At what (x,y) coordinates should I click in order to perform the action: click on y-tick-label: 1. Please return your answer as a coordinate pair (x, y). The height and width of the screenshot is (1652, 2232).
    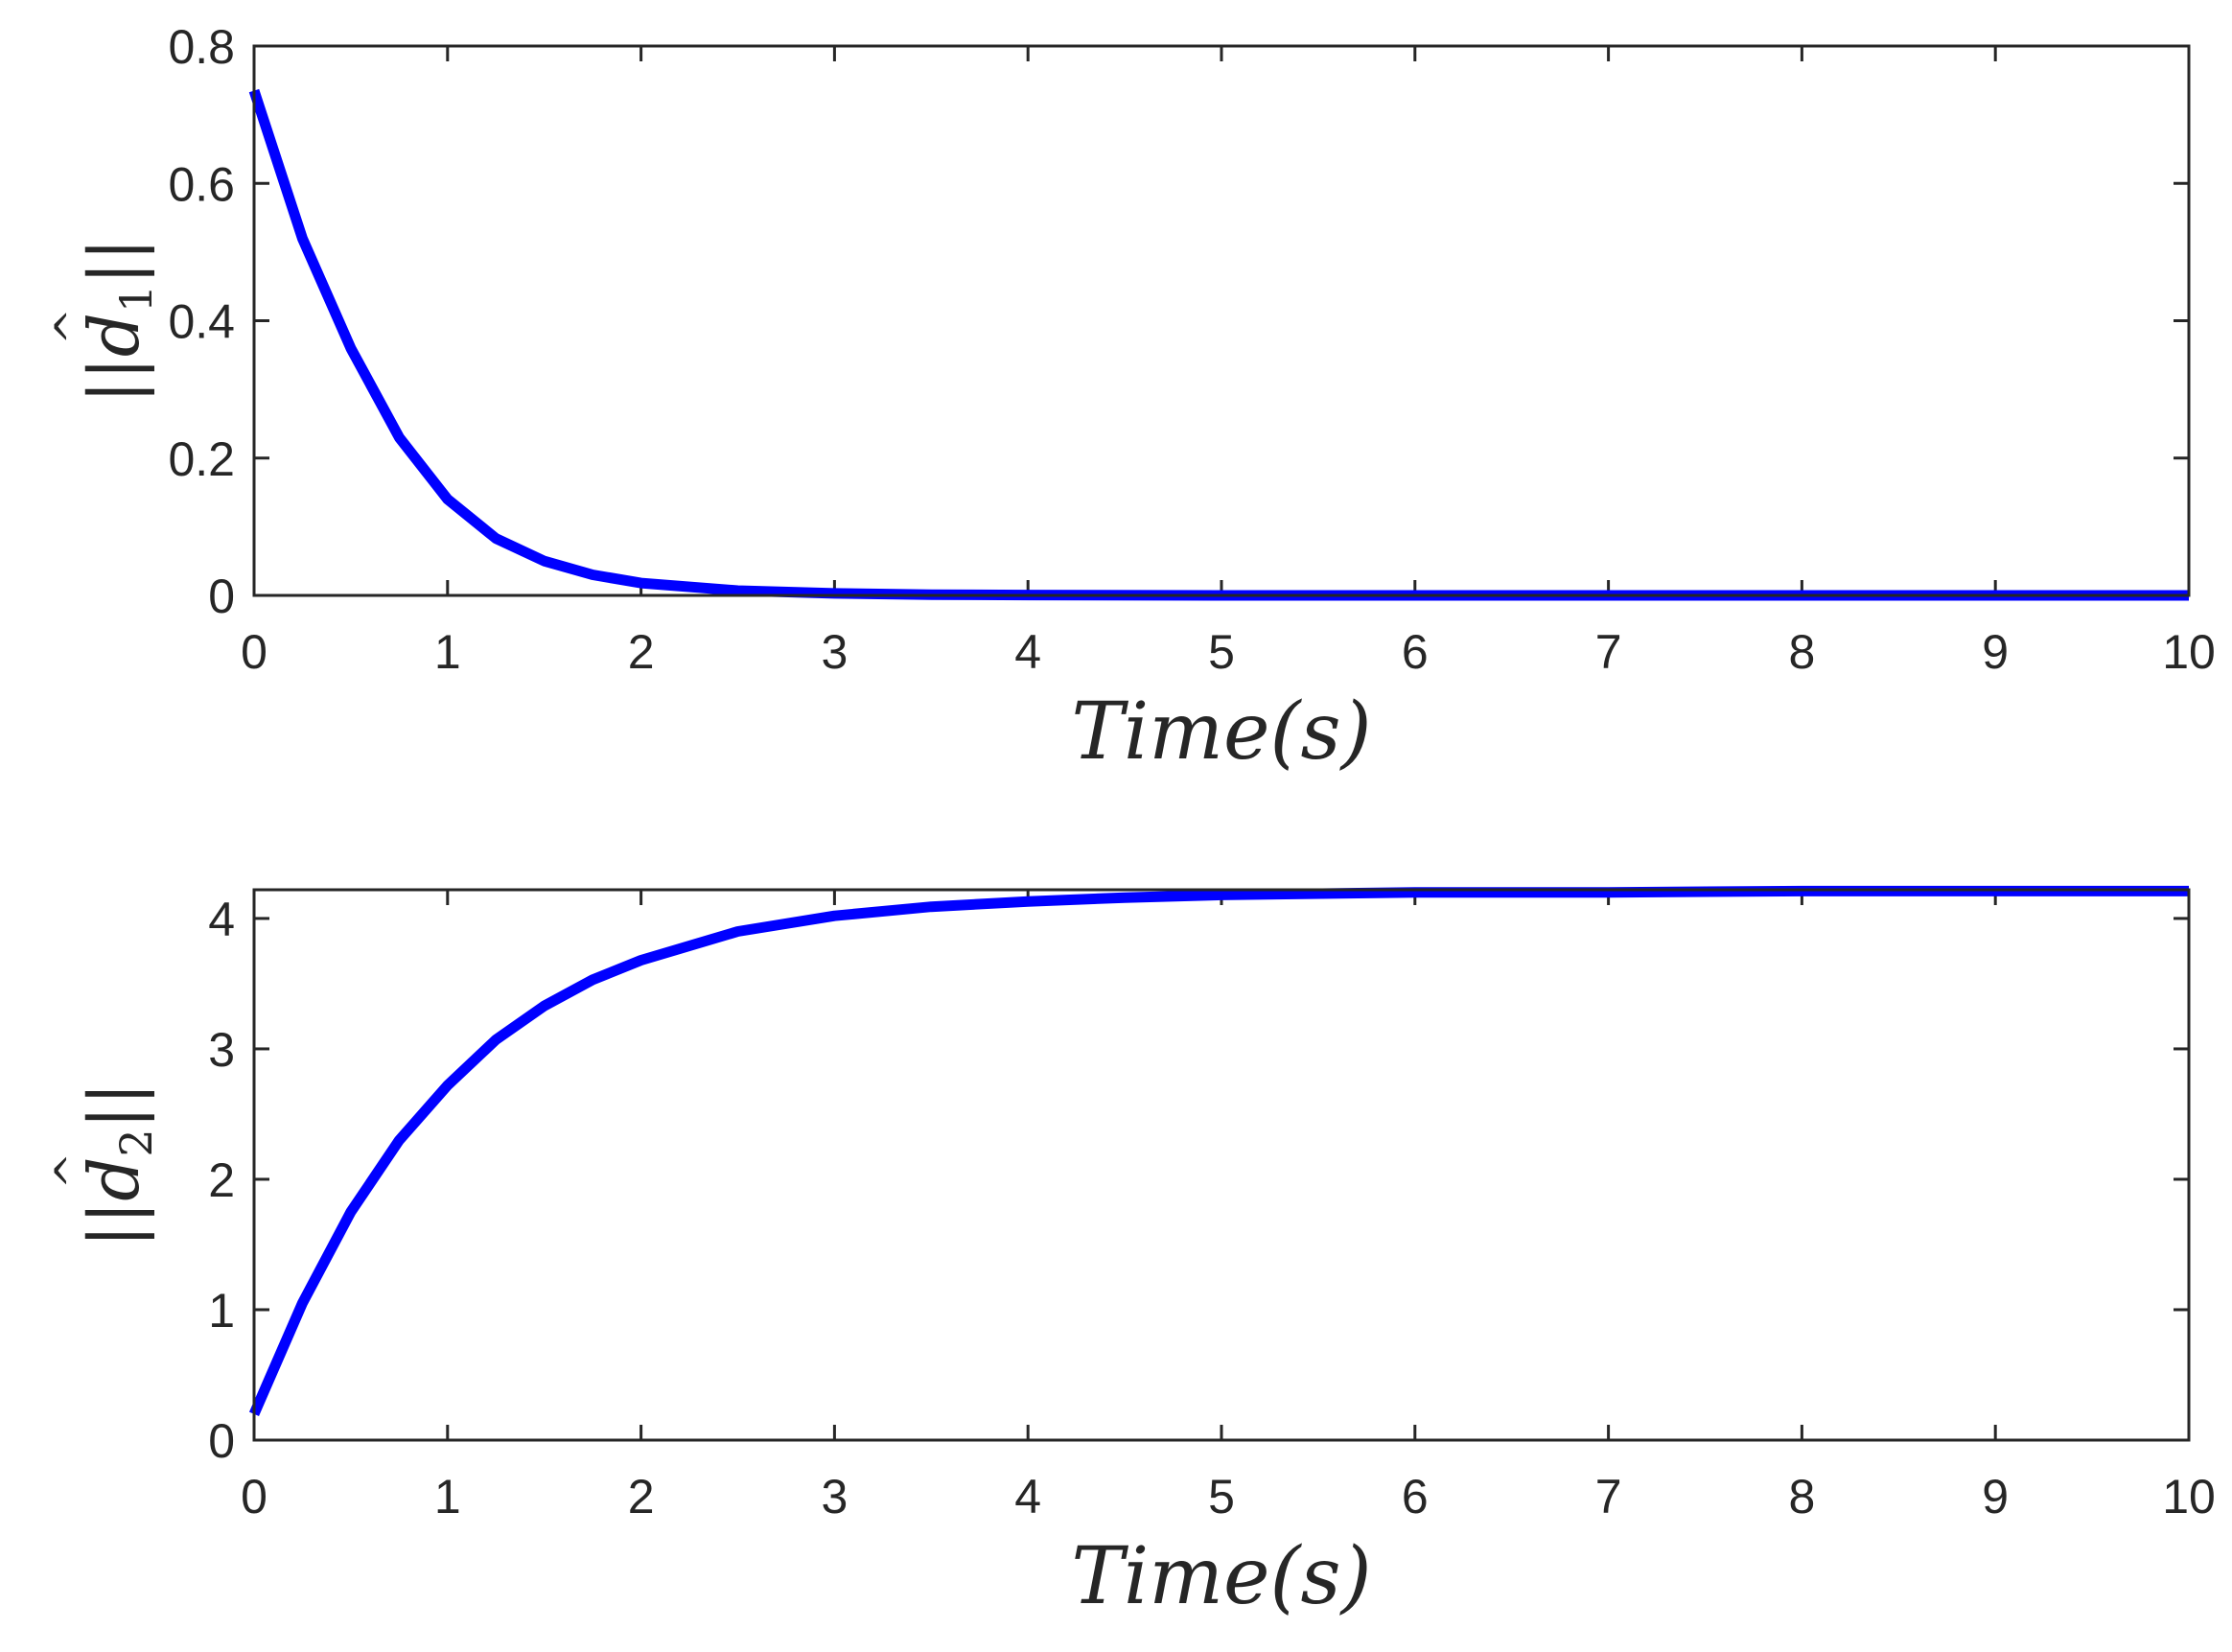
    Looking at the image, I should click on (221, 1311).